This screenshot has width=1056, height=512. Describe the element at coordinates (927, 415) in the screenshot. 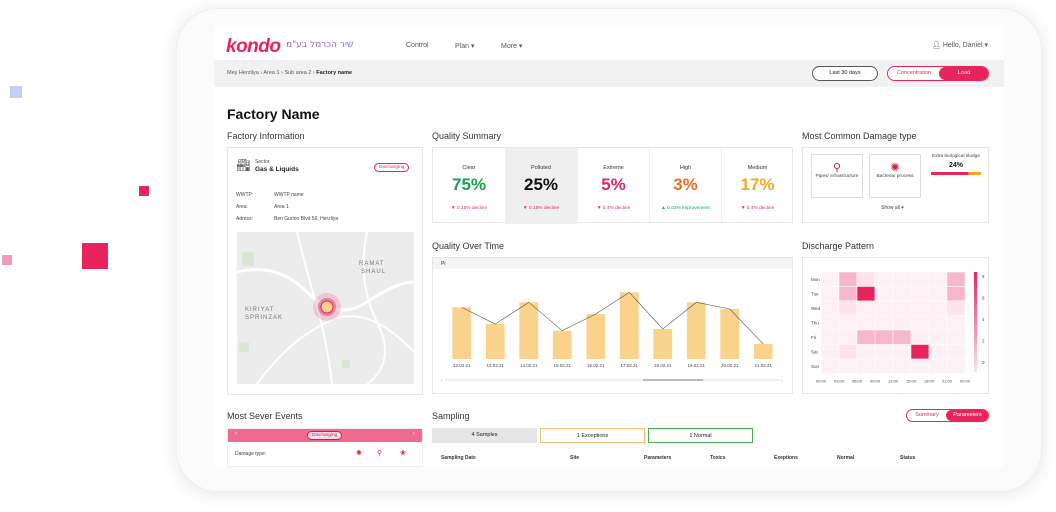

I see `toggle-summary: Summary` at that location.